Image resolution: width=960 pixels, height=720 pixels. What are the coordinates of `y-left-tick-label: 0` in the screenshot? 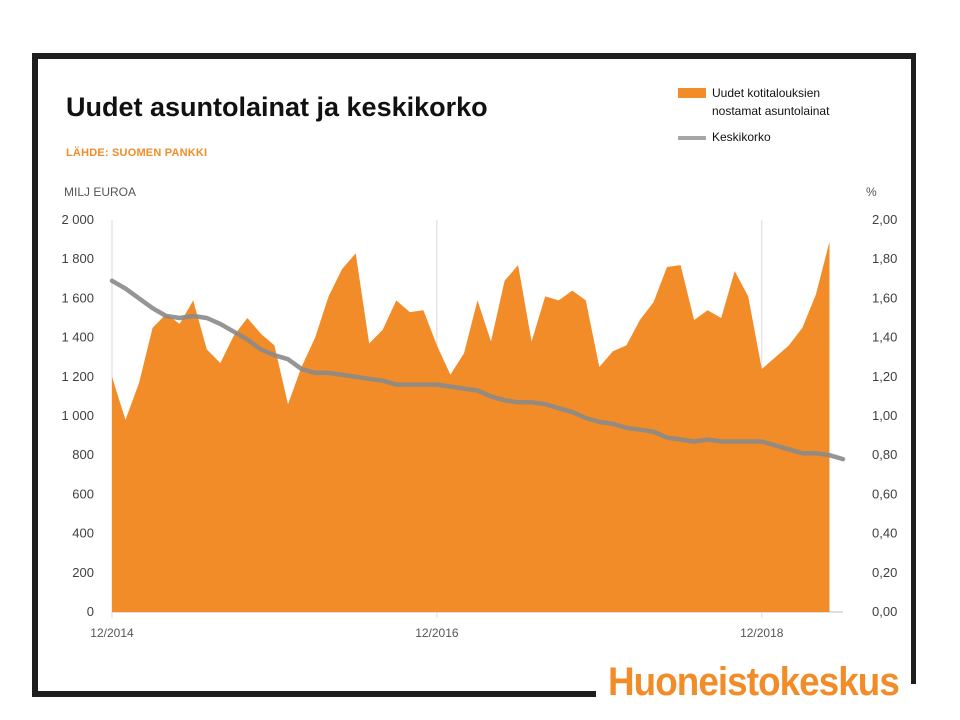 It's located at (90, 611).